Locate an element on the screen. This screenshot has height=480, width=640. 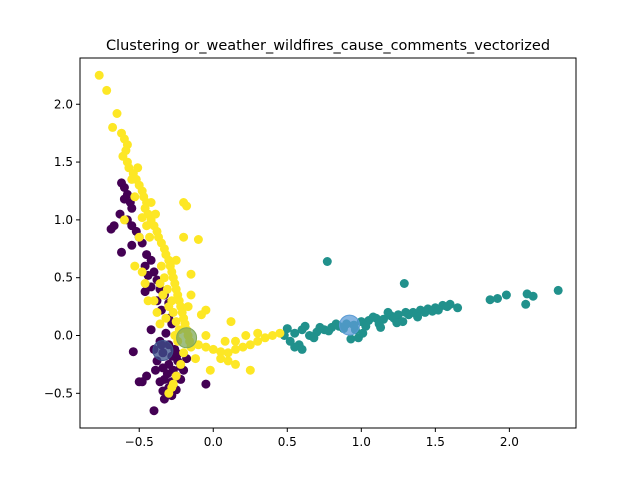
x-tick-label-2: 0.5 is located at coordinates (287, 442).